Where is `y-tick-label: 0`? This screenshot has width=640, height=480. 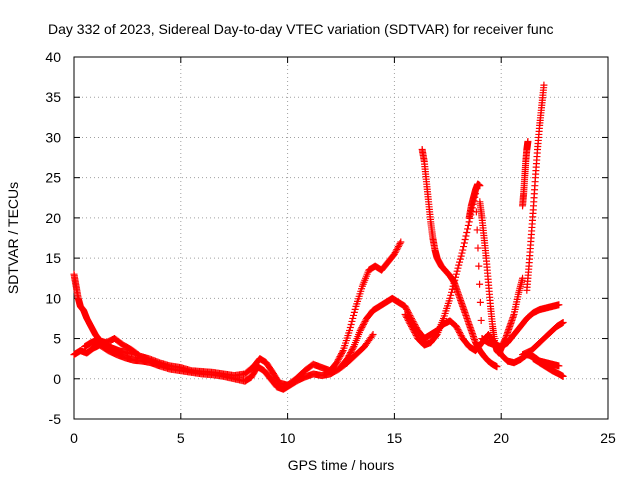 y-tick-label: 0 is located at coordinates (57, 379).